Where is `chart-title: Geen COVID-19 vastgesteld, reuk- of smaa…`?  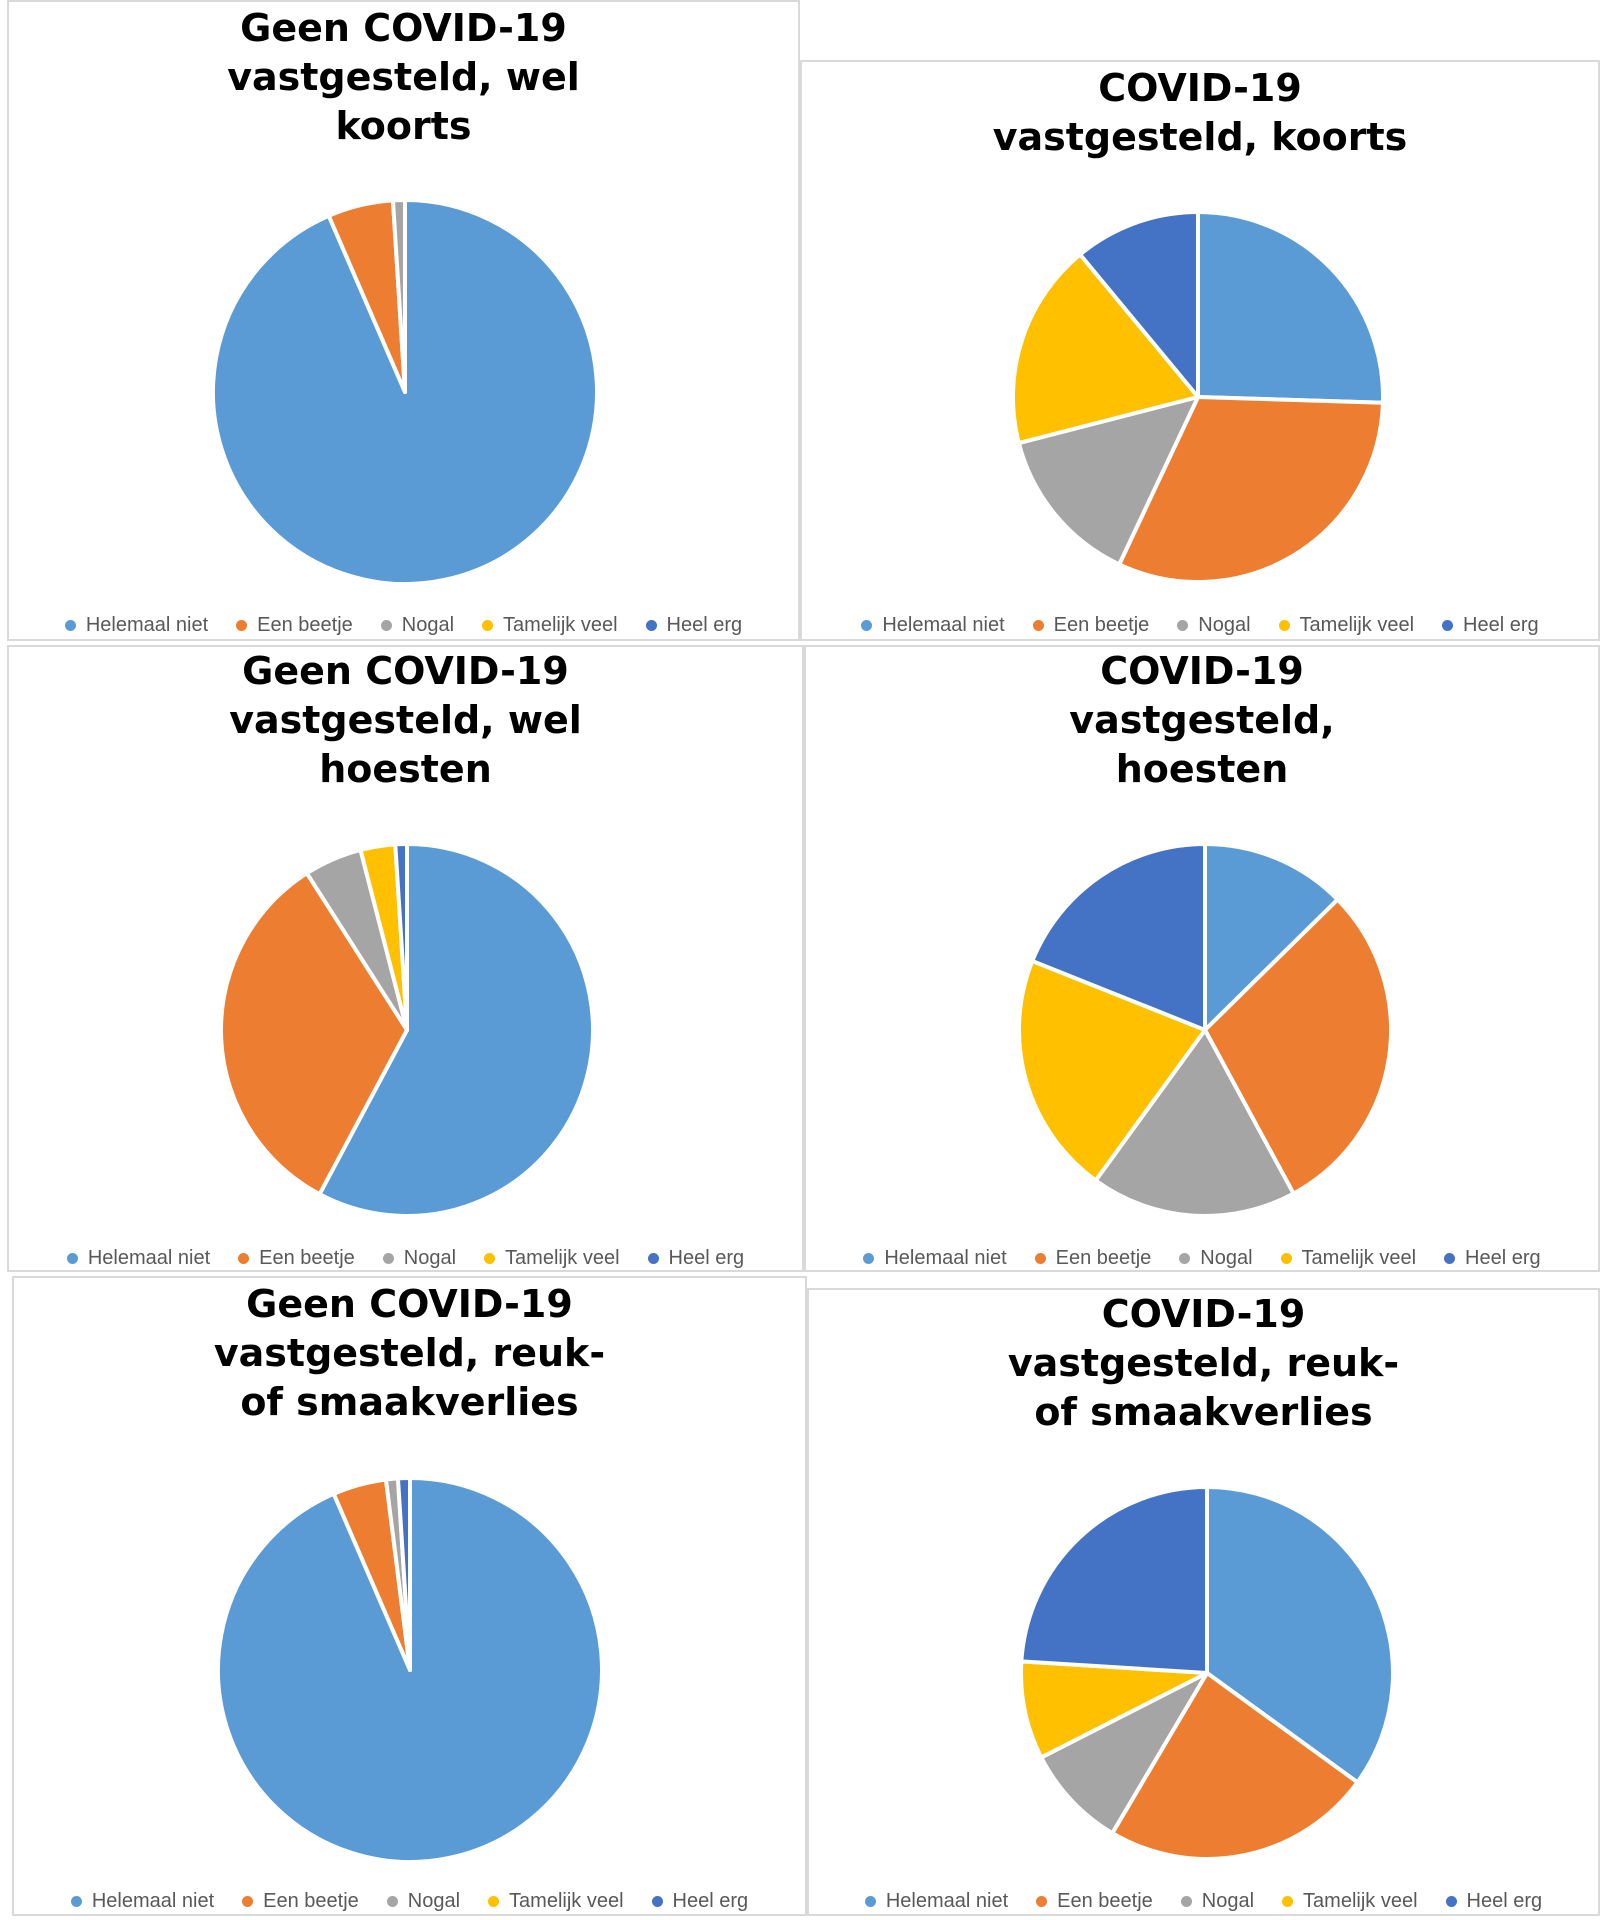 chart-title: Geen COVID-19 vastgesteld, reuk- of smaa… is located at coordinates (409, 1353).